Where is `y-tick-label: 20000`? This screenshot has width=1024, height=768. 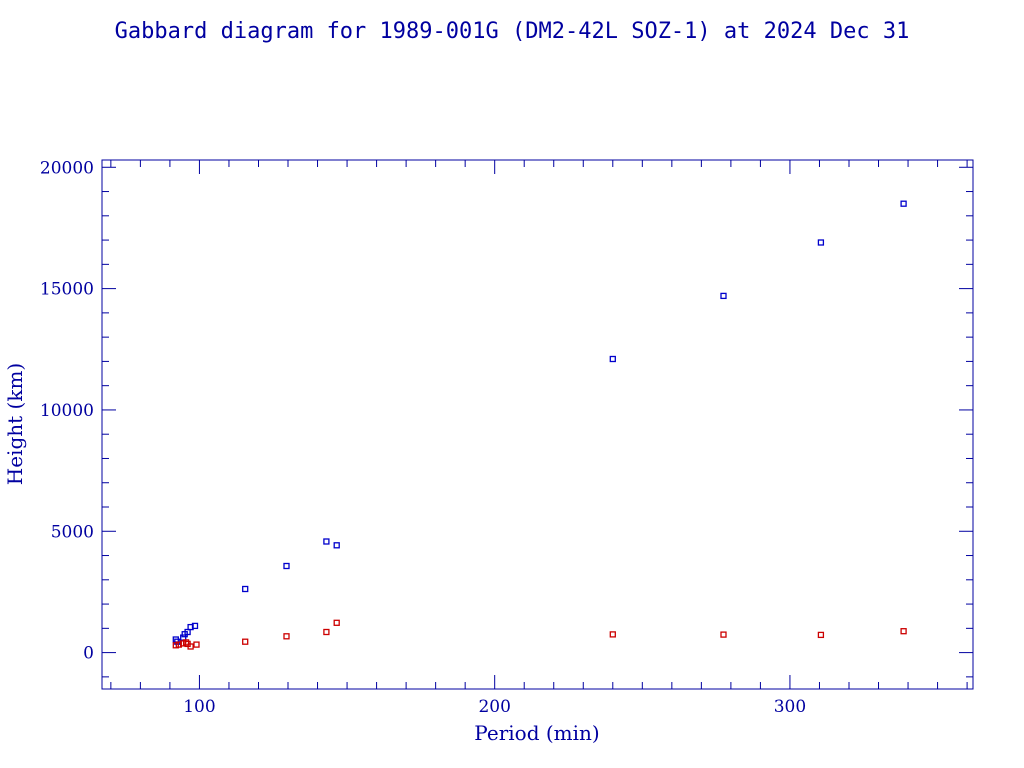
y-tick-label: 20000 is located at coordinates (67, 168).